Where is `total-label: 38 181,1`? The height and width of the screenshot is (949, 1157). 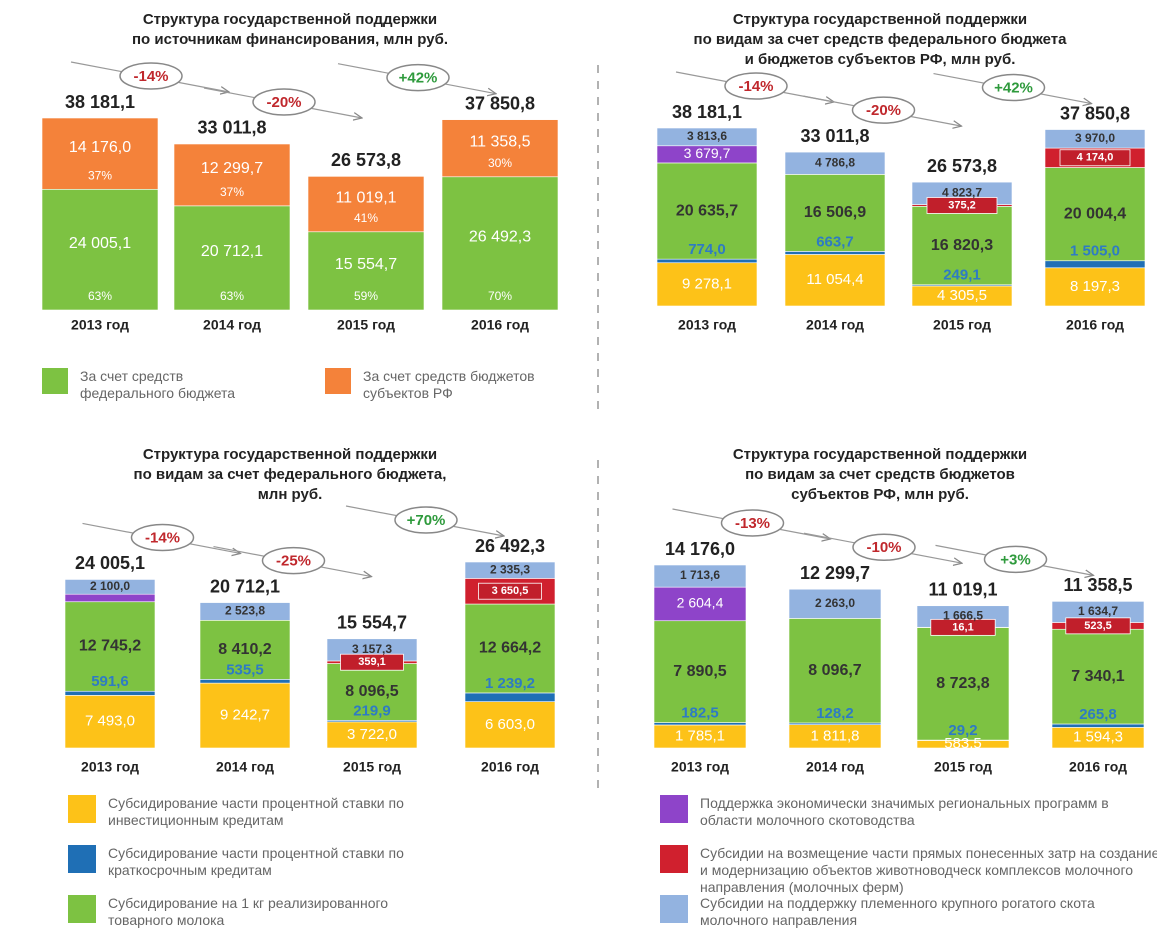
total-label: 38 181,1 is located at coordinates (100, 102).